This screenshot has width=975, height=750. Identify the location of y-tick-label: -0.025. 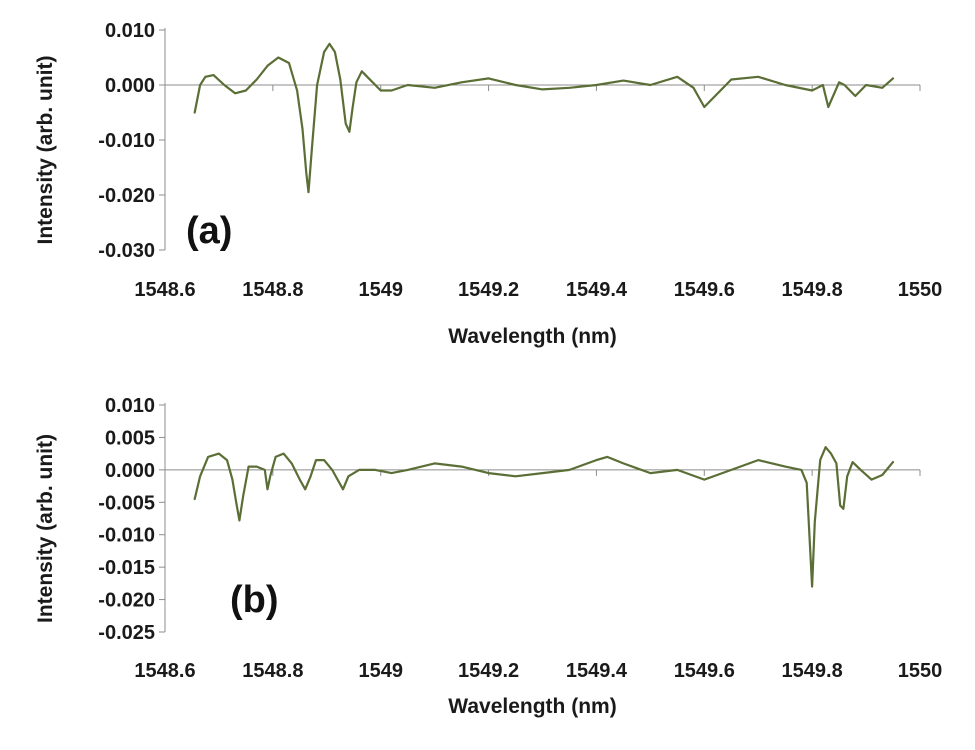
(126, 633).